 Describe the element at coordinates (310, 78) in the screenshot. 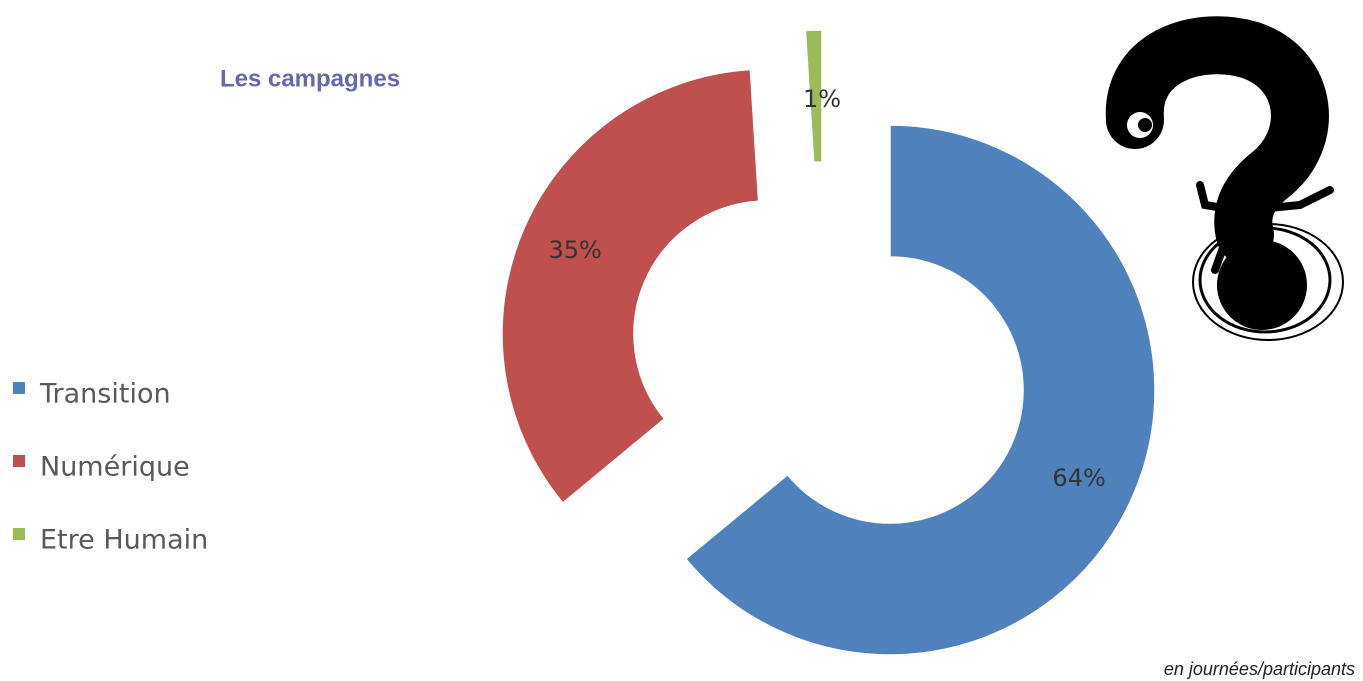

I see `chart-title: Les campagnes` at that location.